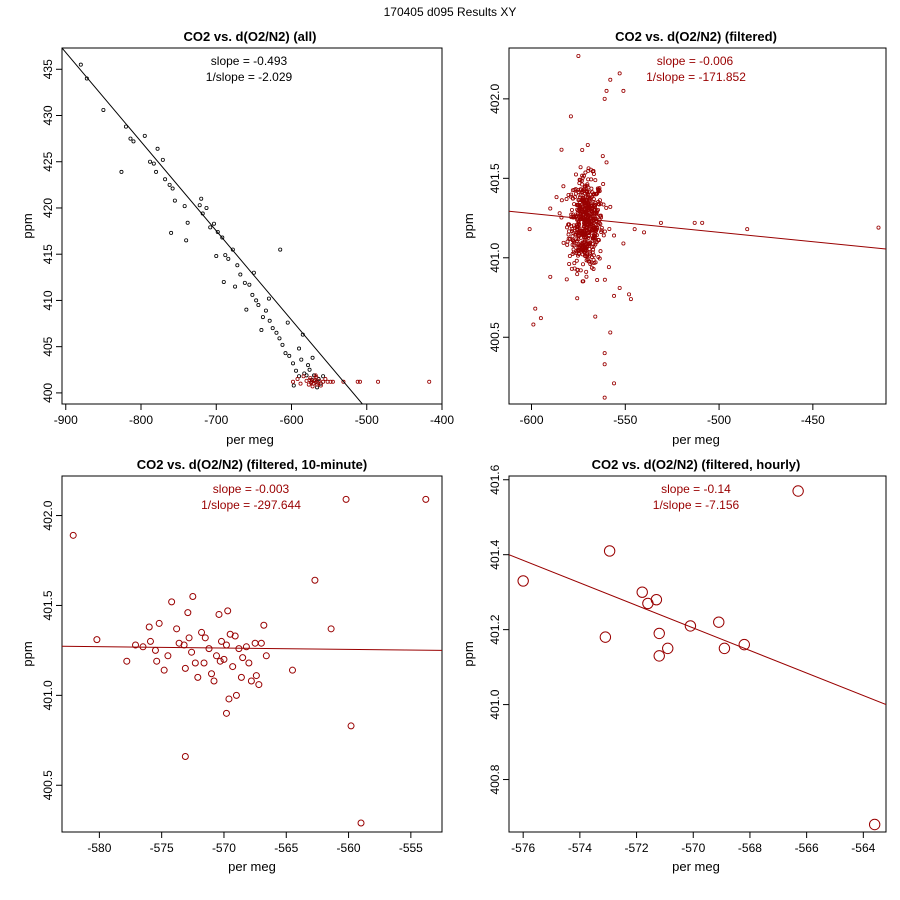 The image size is (900, 900). I want to click on y-tick-label: 401.2, so click(495, 629).